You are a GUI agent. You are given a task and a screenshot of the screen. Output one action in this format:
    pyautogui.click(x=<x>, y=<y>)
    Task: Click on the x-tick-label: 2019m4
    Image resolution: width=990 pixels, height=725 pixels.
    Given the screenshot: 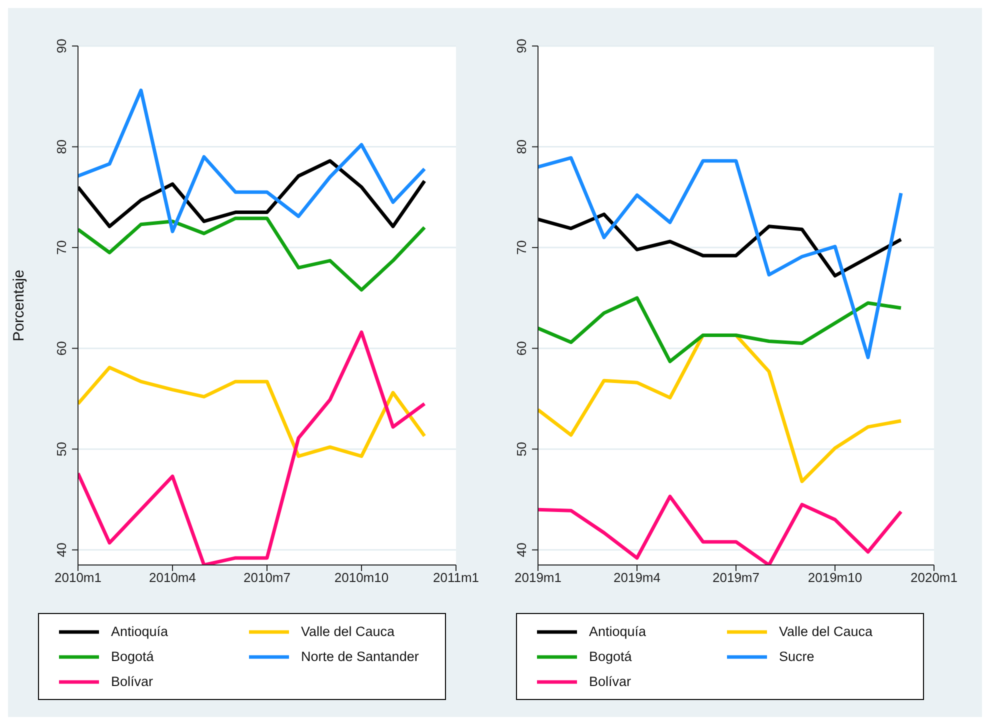 What is the action you would take?
    pyautogui.click(x=637, y=578)
    